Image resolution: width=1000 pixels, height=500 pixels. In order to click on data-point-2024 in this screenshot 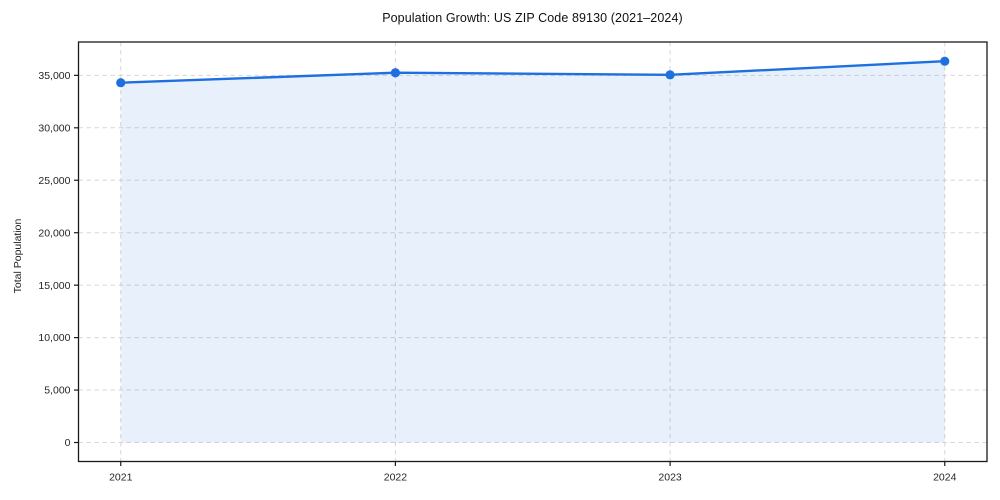, I will do `click(945, 61)`.